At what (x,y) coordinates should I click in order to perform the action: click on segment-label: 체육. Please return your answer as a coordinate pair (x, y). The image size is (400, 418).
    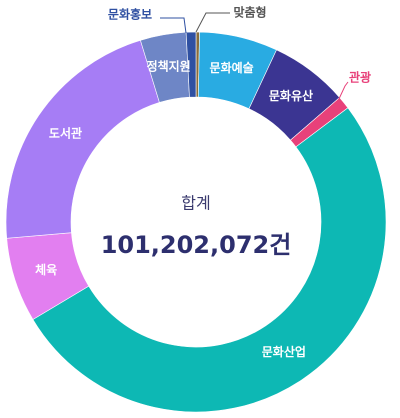
    Looking at the image, I should click on (46, 269).